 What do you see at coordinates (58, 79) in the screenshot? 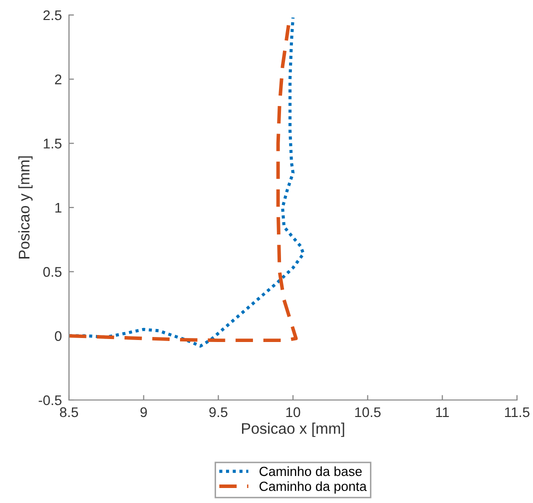
I see `y-tick-label: 2` at bounding box center [58, 79].